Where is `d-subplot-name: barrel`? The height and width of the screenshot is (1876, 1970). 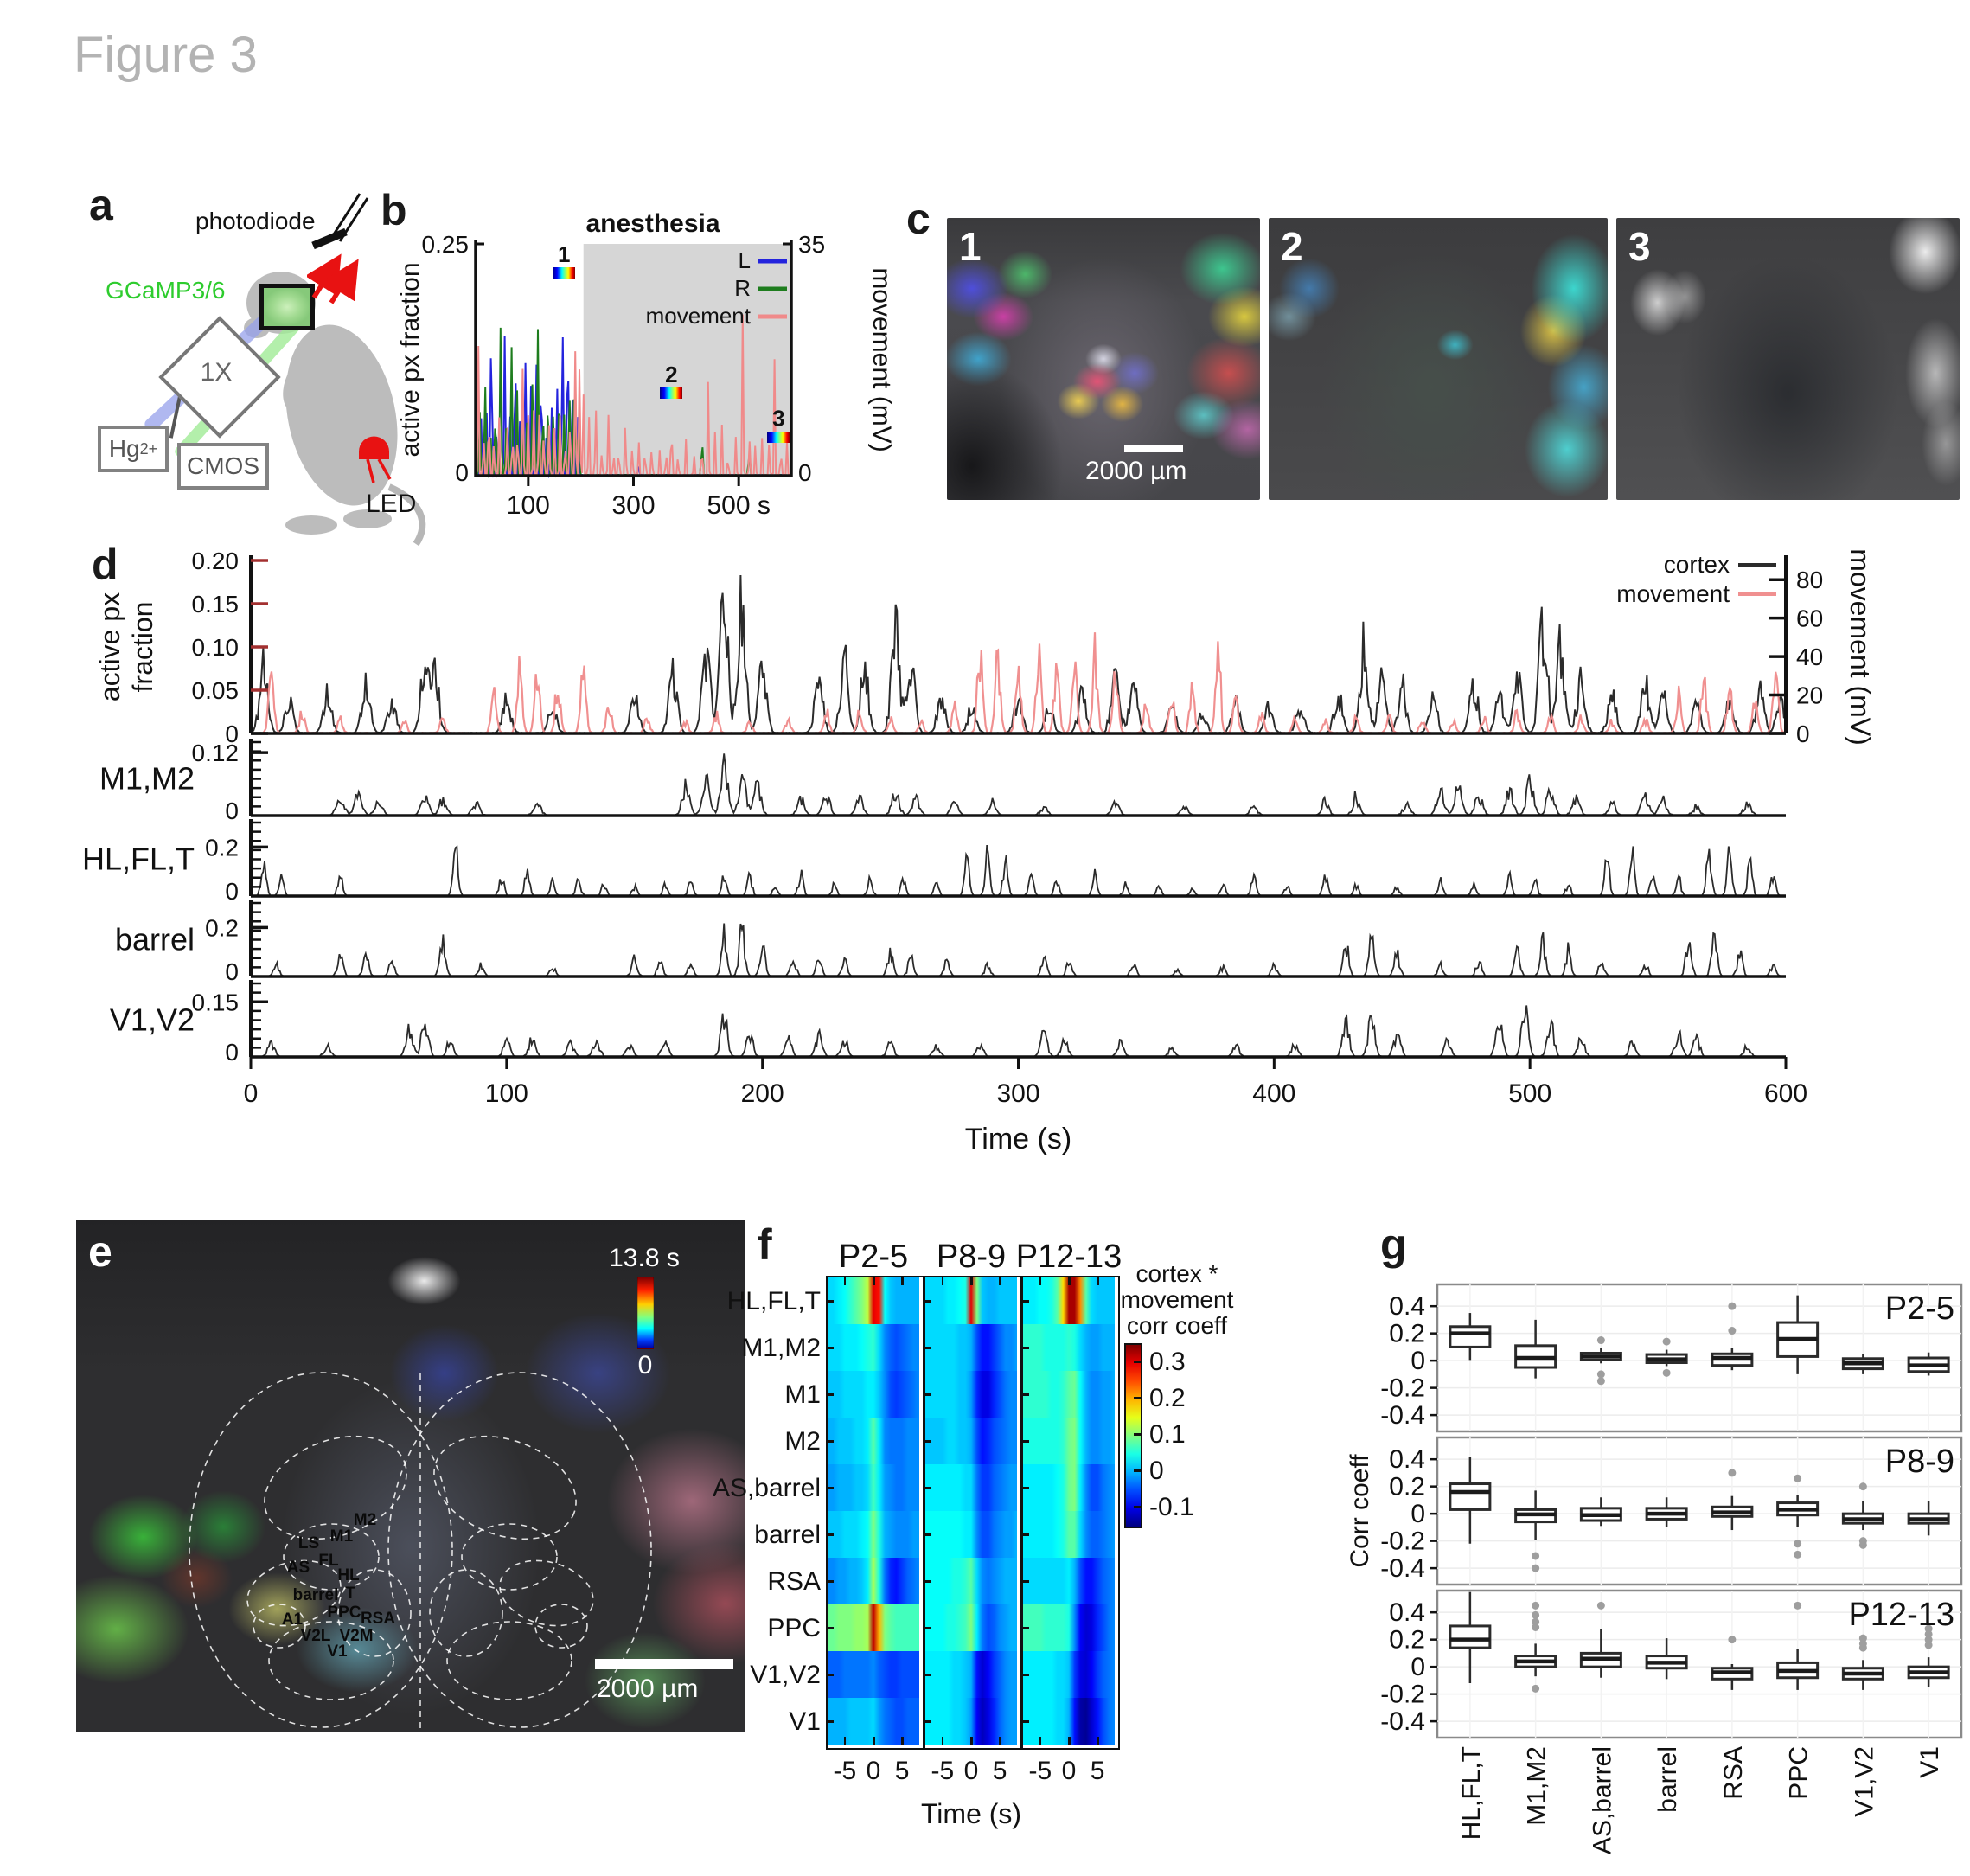
d-subplot-name: barrel is located at coordinates (155, 940).